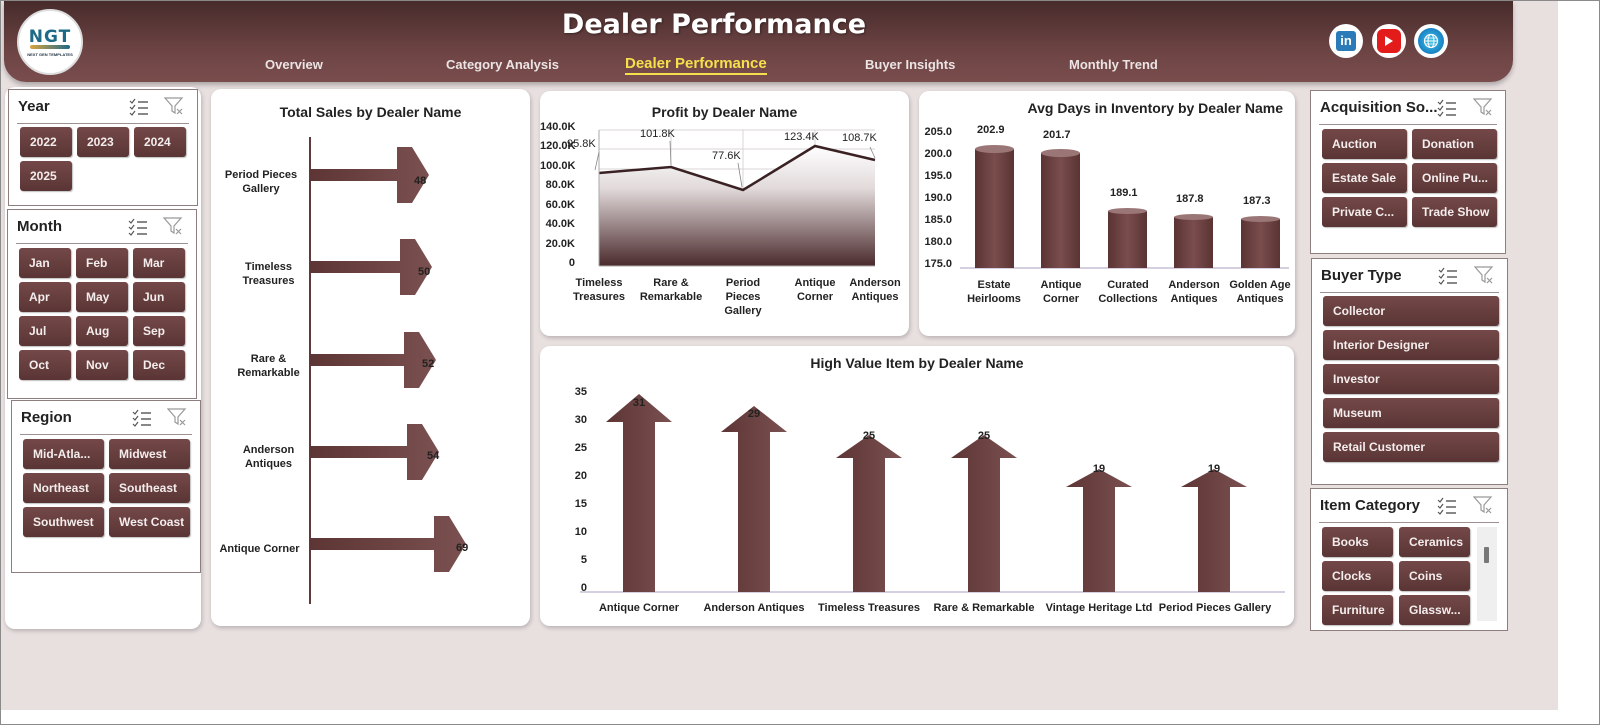 This screenshot has height=725, width=1600. I want to click on data-label: 19, so click(1099, 469).